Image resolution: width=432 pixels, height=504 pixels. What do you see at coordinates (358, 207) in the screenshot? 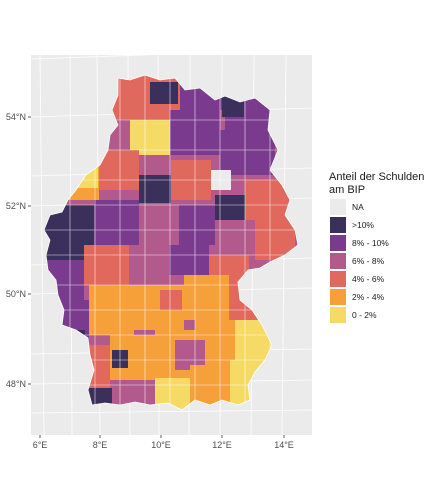
I see `legend-label: NA` at bounding box center [358, 207].